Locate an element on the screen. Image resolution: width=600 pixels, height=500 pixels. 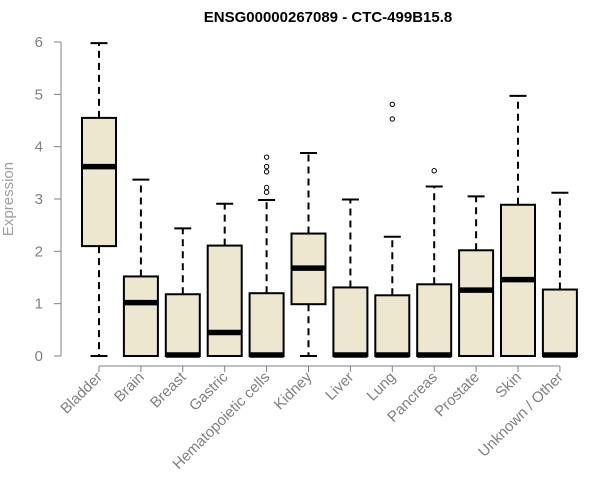
box-skin is located at coordinates (518, 225).